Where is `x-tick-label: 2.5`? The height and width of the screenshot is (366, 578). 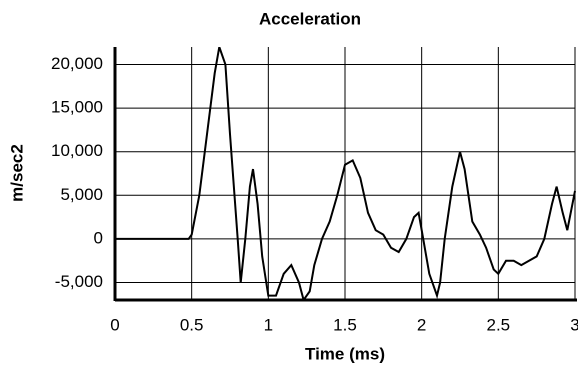 x-tick-label: 2.5 is located at coordinates (499, 324).